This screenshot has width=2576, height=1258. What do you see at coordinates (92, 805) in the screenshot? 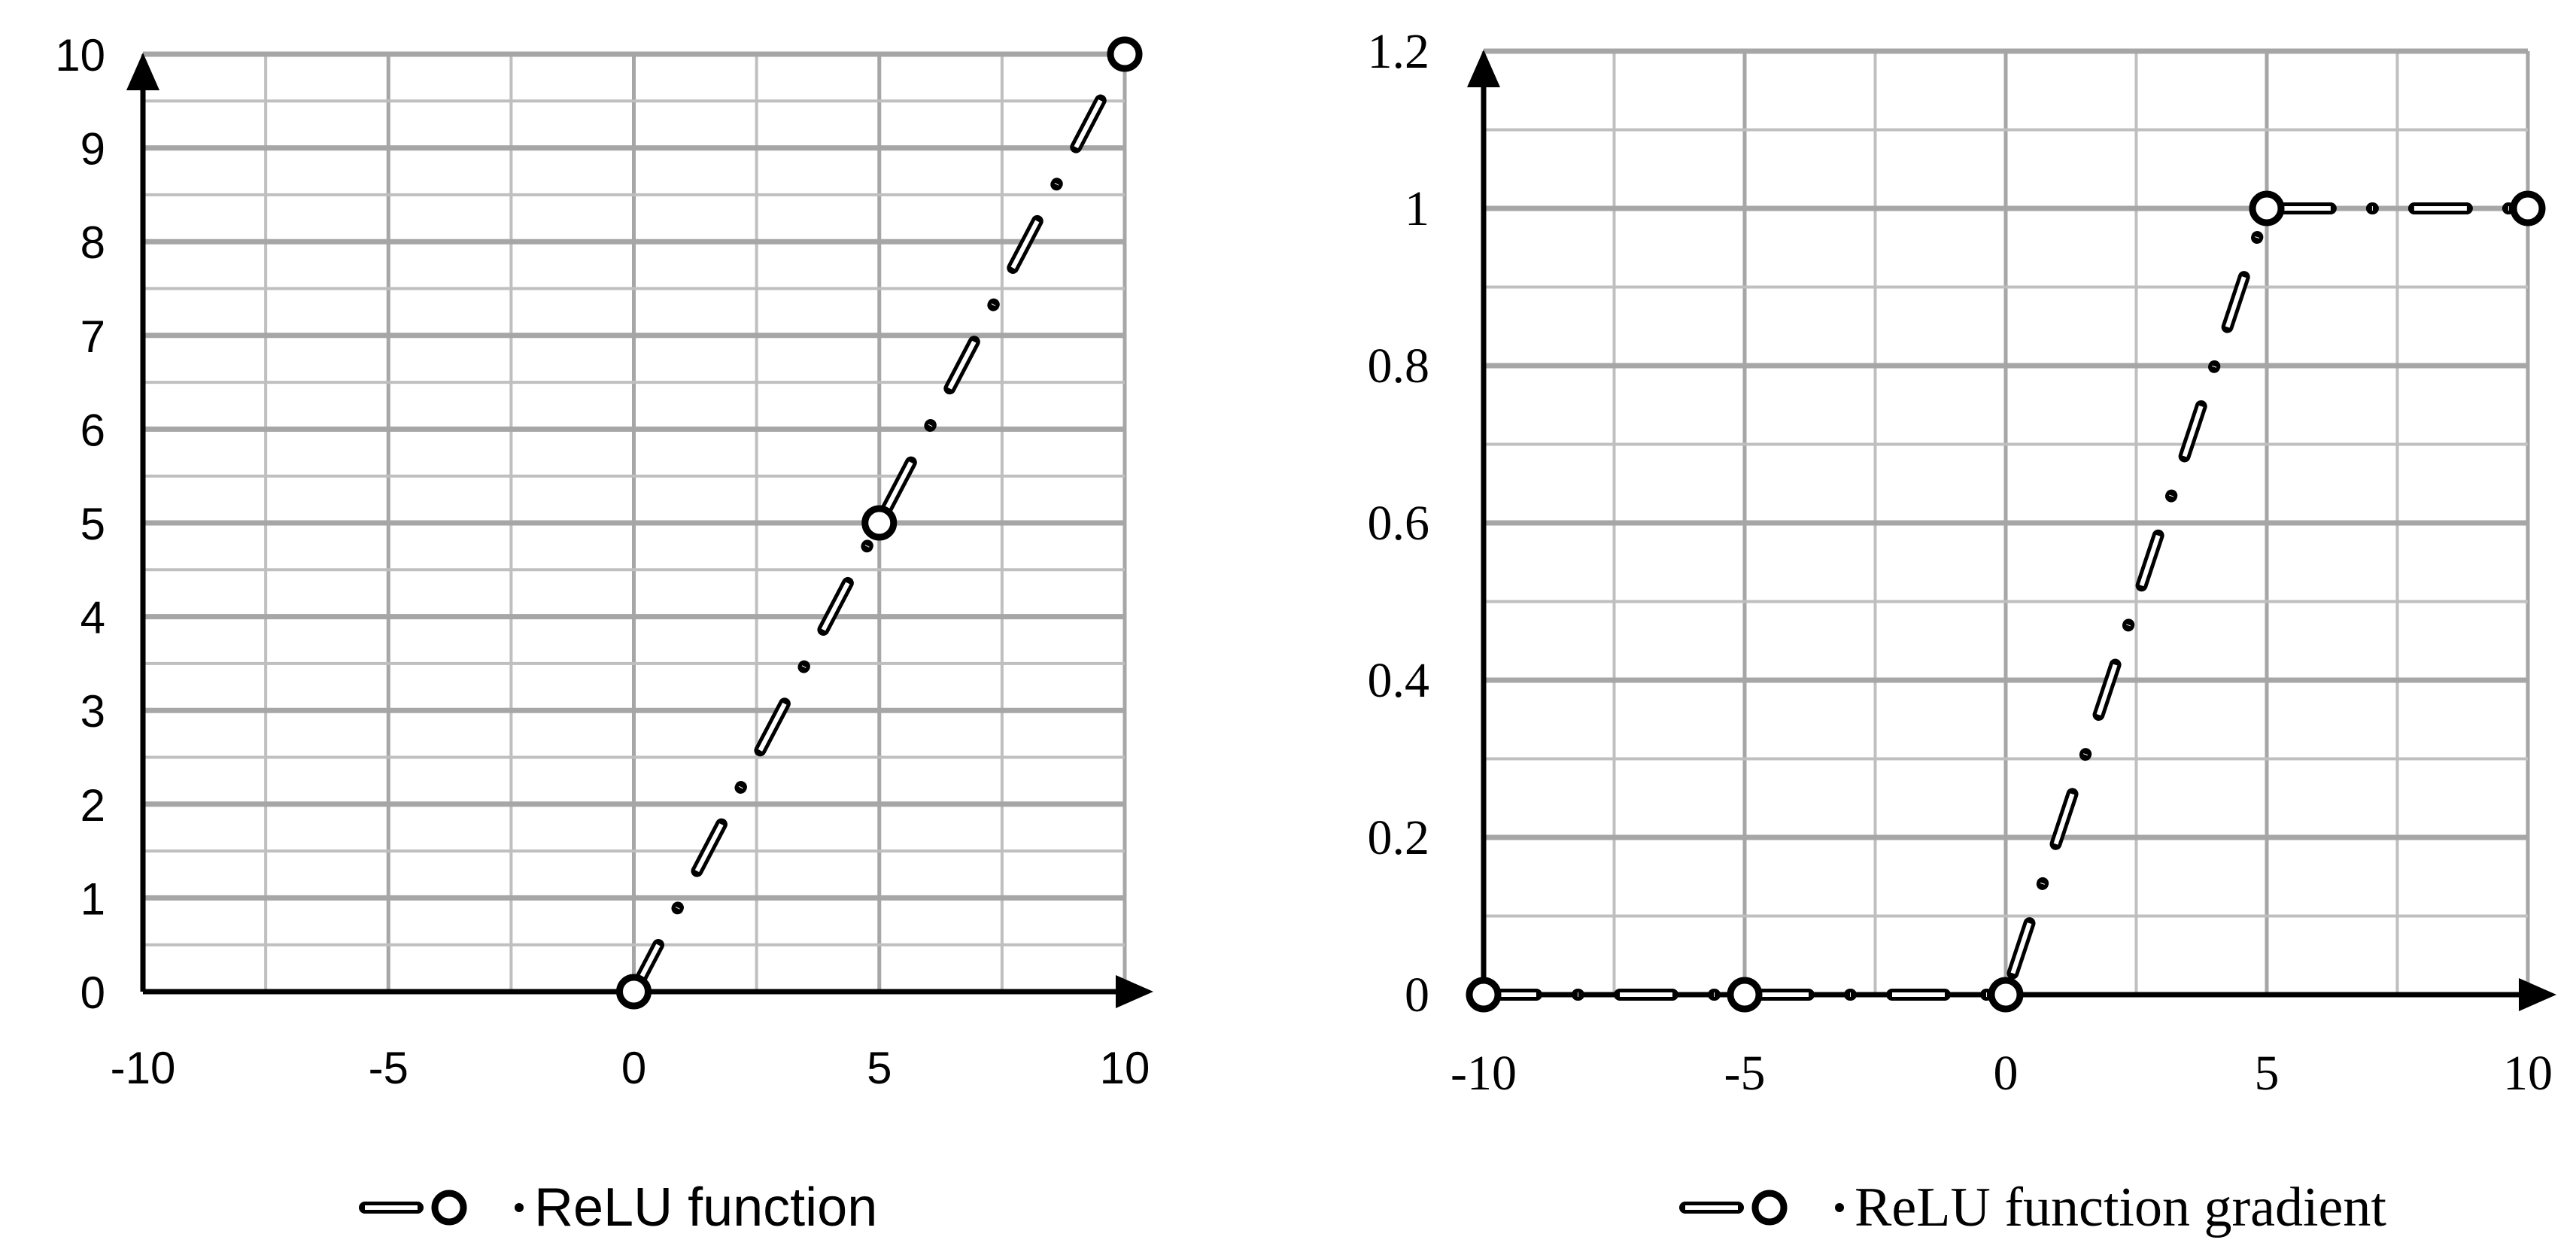
I see `y-tick-label: 2` at bounding box center [92, 805].